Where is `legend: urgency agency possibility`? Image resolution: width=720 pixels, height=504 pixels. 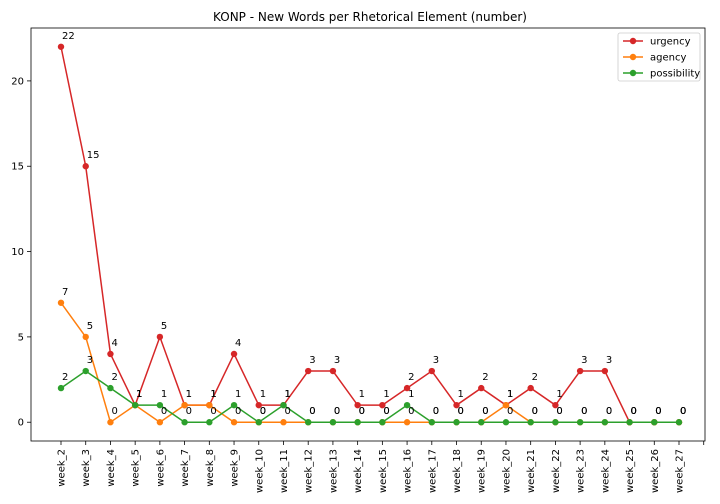 legend: urgency agency possibility is located at coordinates (659, 57).